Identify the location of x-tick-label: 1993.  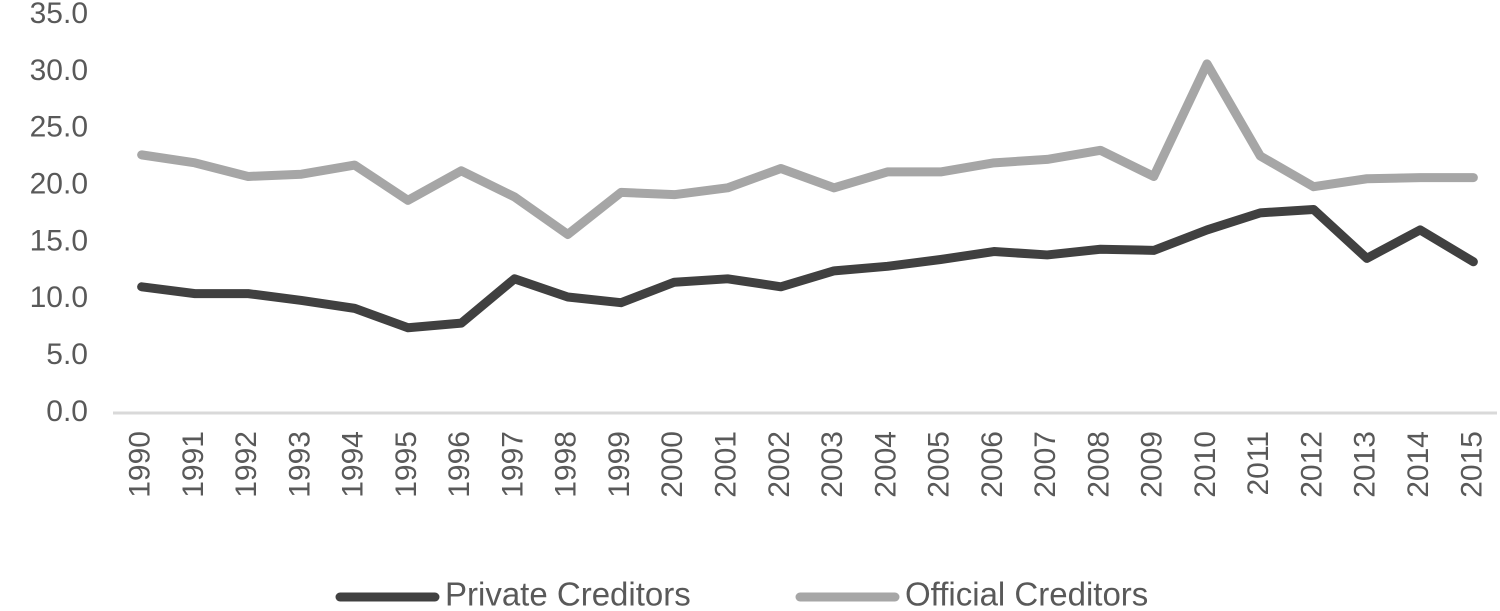
(299, 464).